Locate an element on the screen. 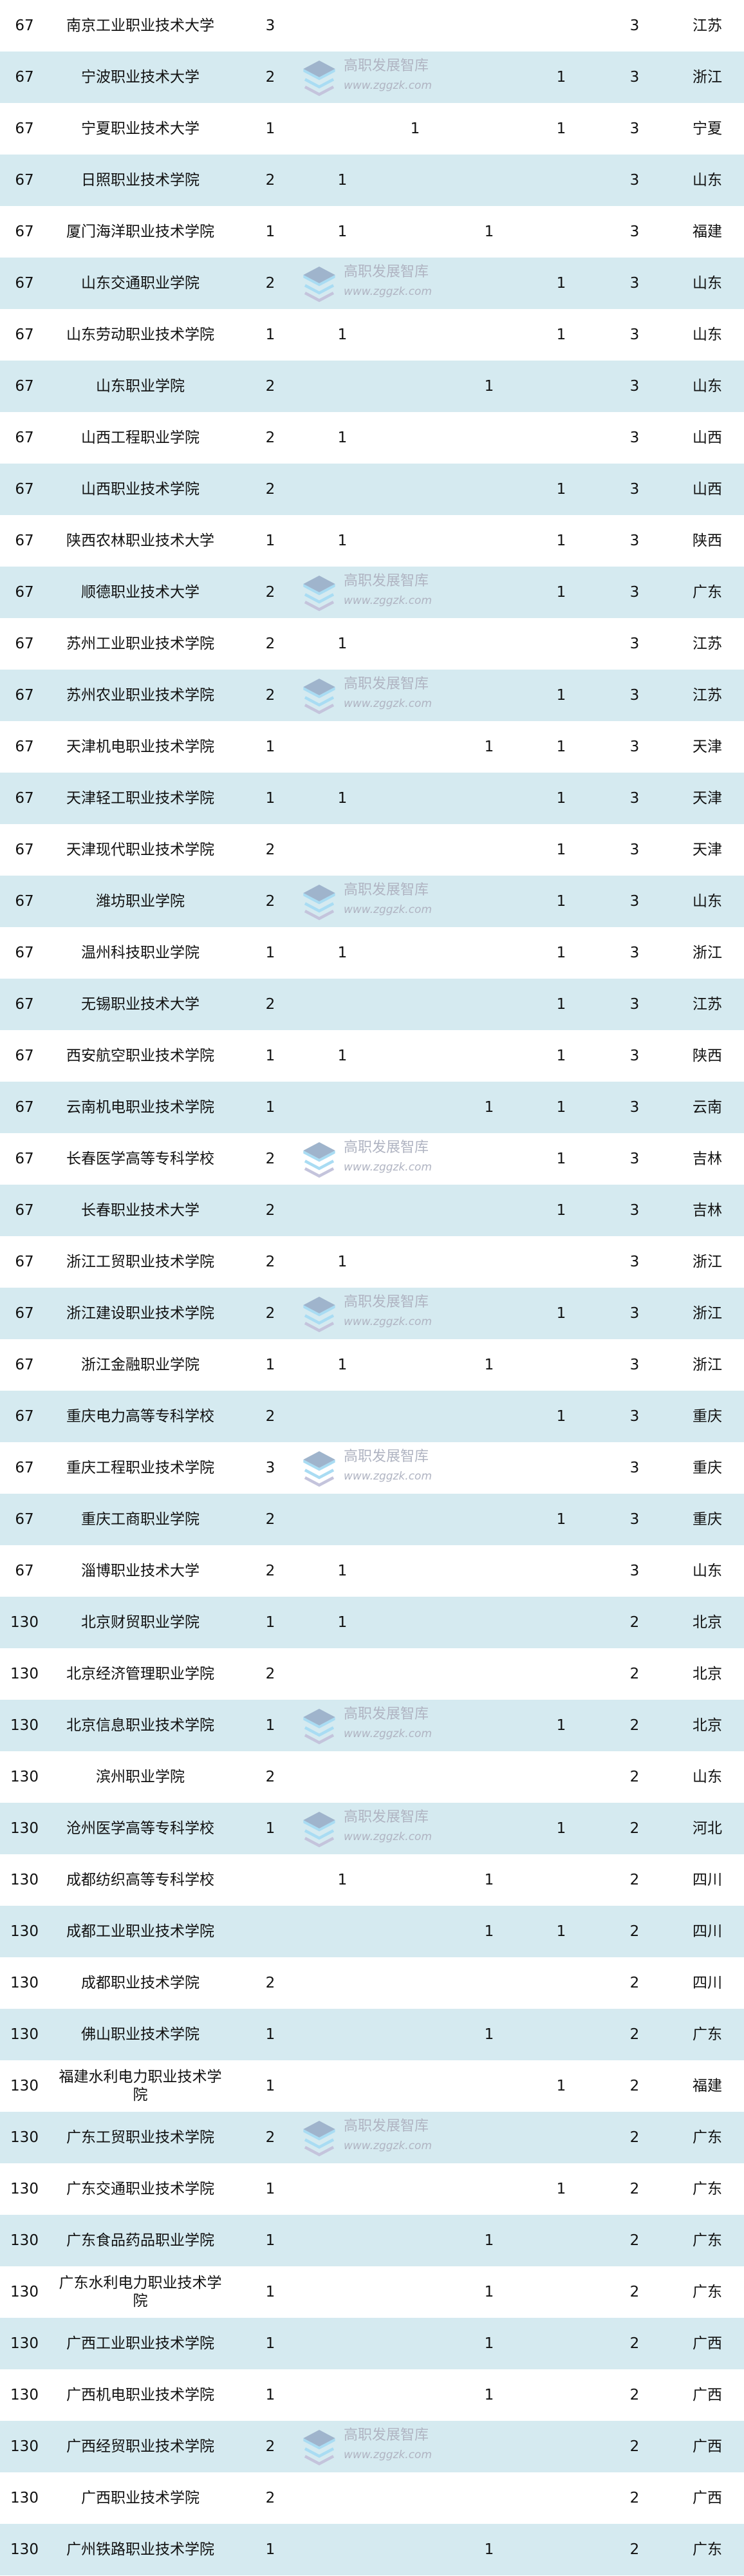  school-name-cell: 广东交通职业技术学院 is located at coordinates (140, 2189).